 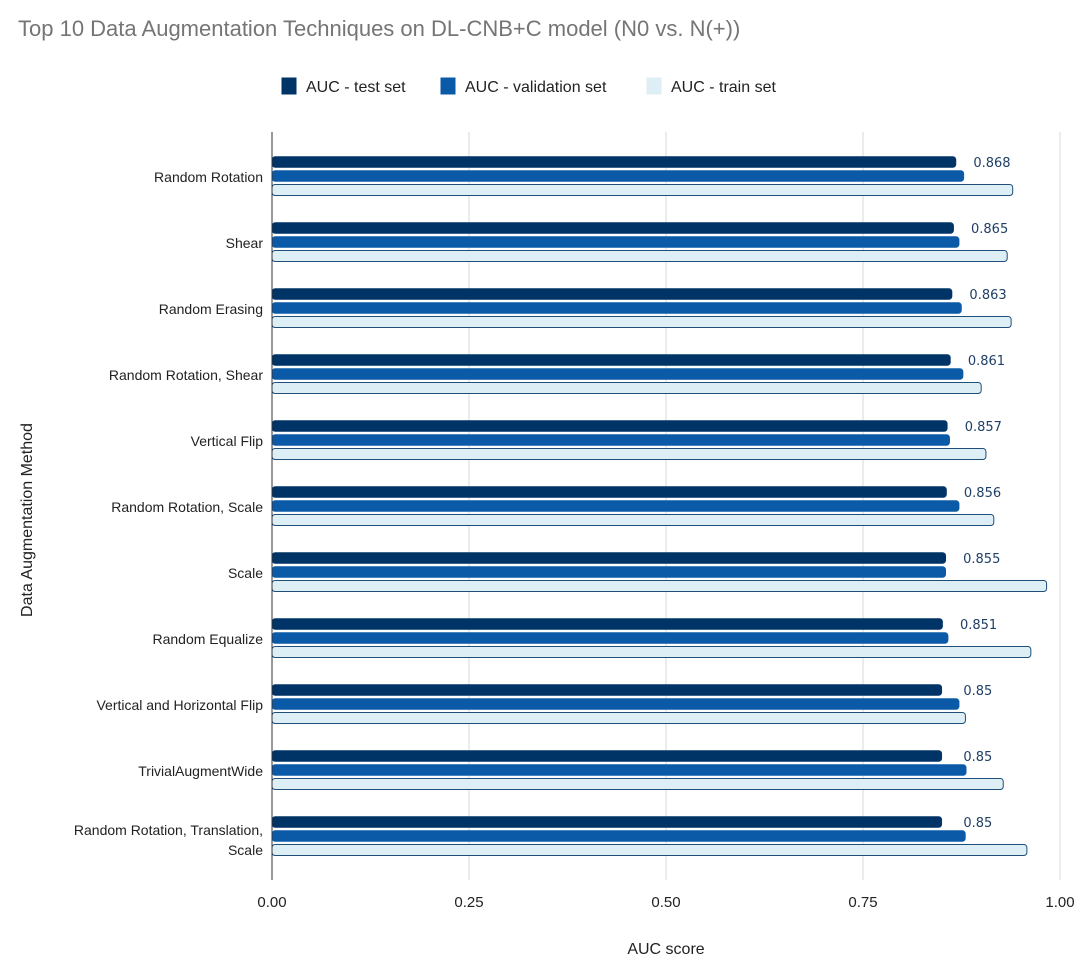 I want to click on data-label: 0.865, so click(x=989, y=229).